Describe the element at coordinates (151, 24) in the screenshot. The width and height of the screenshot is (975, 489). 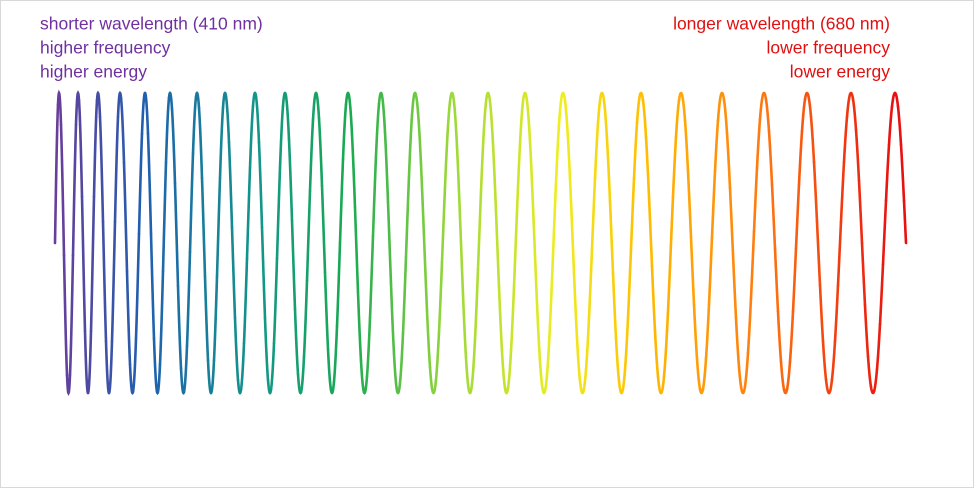
I see `left-label: shorter wavelength (410 nm)` at that location.